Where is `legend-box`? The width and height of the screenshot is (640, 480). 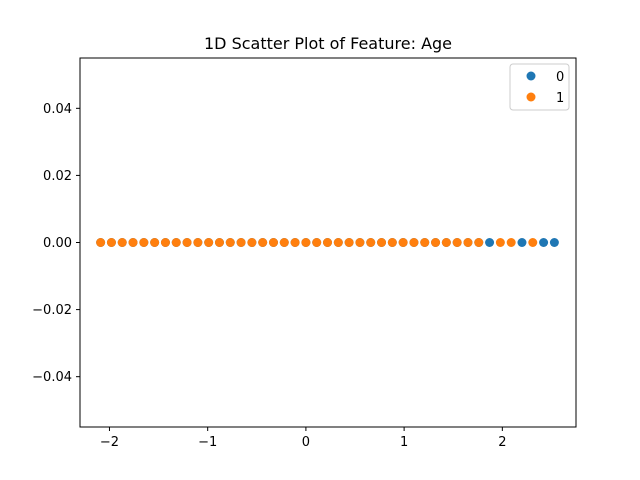 legend-box is located at coordinates (539, 87).